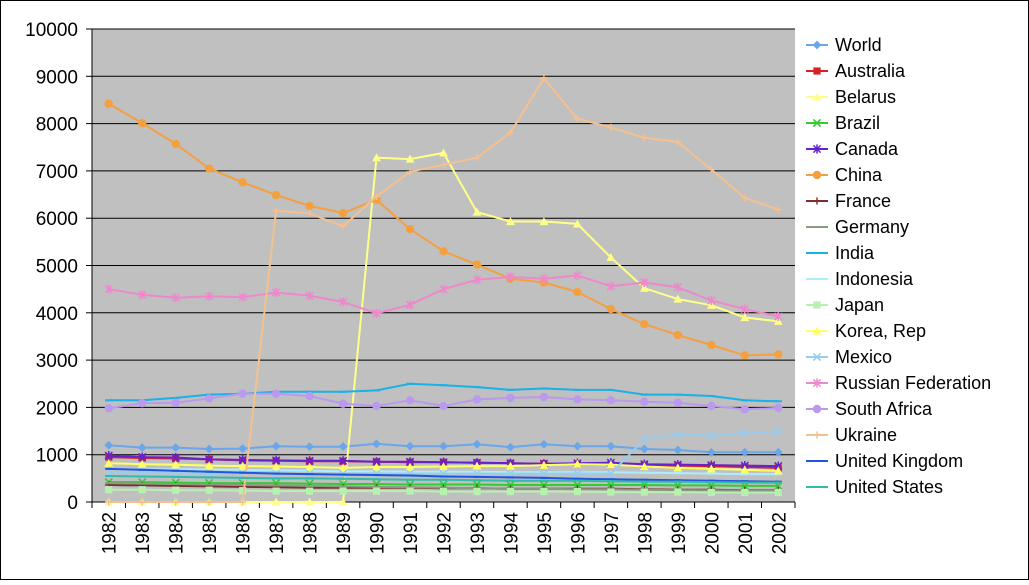  Describe the element at coordinates (411, 533) in the screenshot. I see `x-tick-label: 1991` at that location.